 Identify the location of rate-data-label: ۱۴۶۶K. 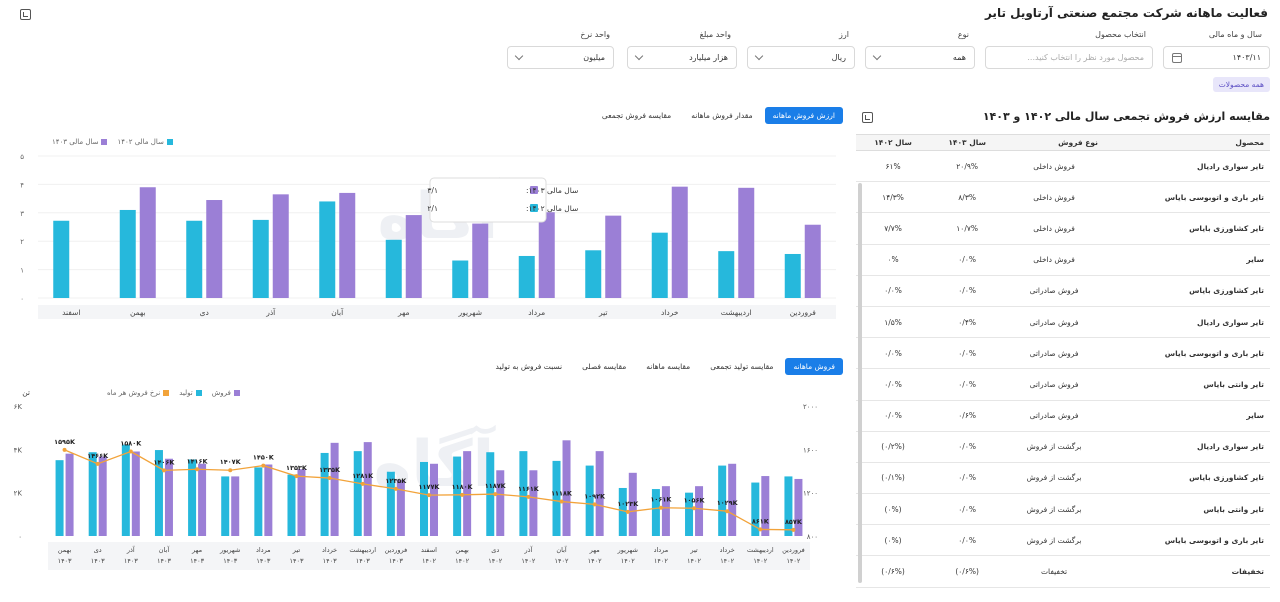
(98, 456).